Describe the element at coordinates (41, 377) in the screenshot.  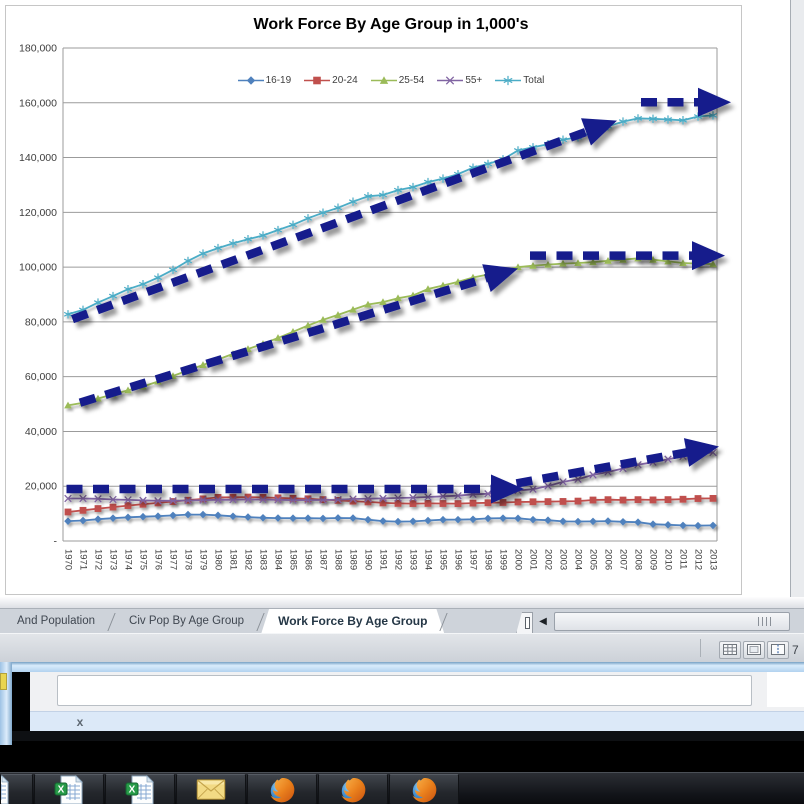
I see `svg-text: 60,000` at that location.